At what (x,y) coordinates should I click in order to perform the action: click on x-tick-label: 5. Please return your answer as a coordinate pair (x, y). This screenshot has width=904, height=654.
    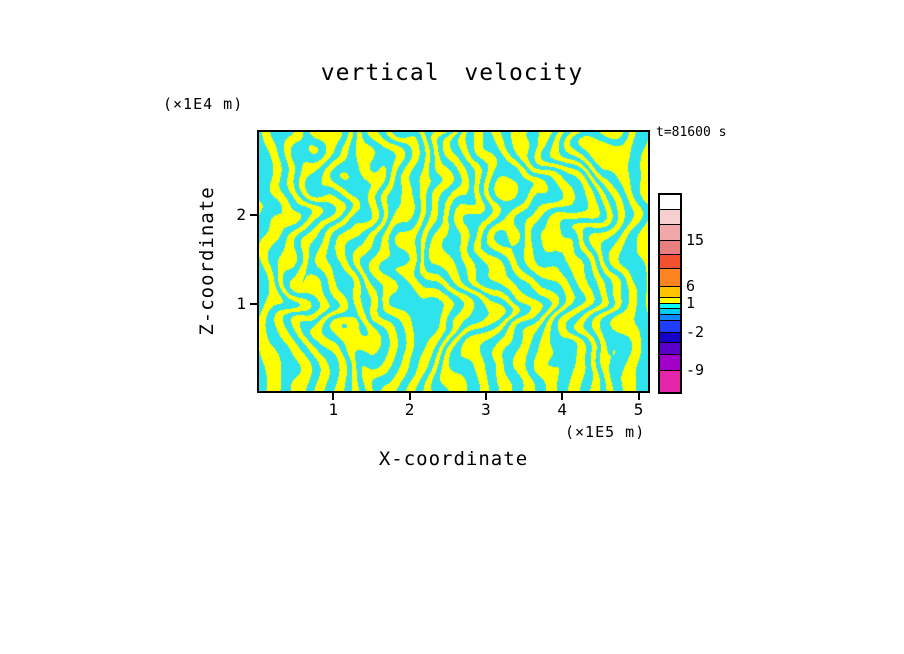
    Looking at the image, I should click on (638, 409).